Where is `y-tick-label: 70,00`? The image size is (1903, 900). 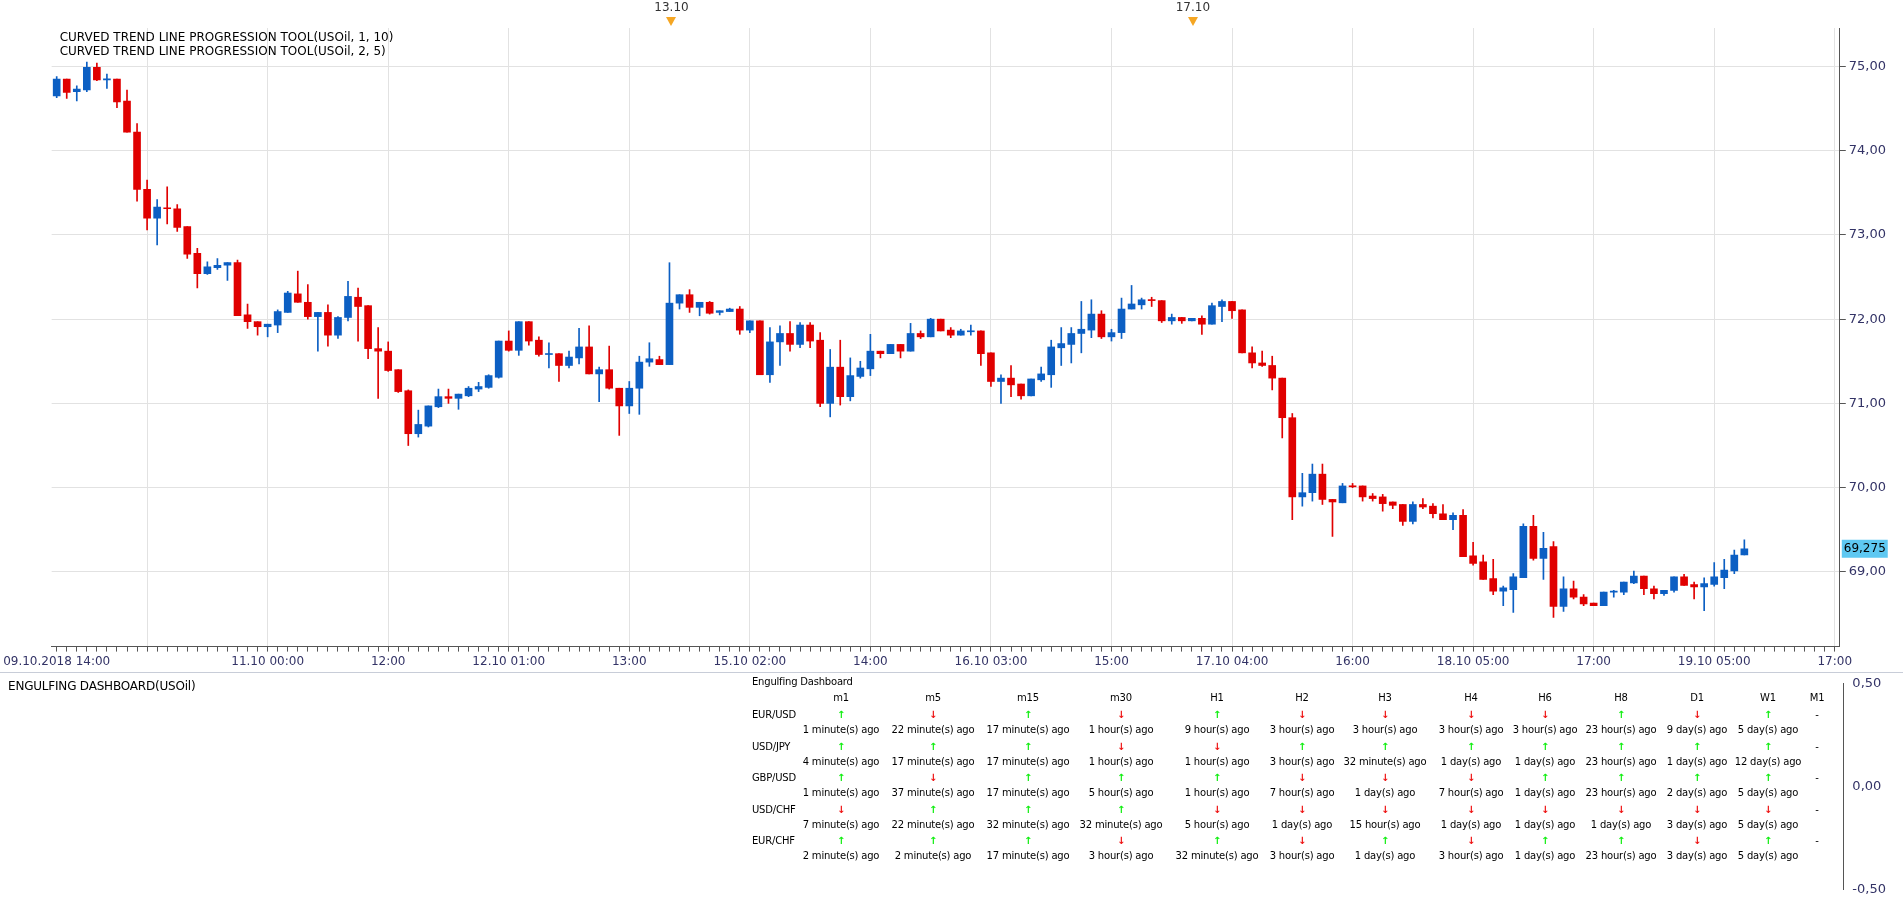
y-tick-label: 70,00 is located at coordinates (1867, 487).